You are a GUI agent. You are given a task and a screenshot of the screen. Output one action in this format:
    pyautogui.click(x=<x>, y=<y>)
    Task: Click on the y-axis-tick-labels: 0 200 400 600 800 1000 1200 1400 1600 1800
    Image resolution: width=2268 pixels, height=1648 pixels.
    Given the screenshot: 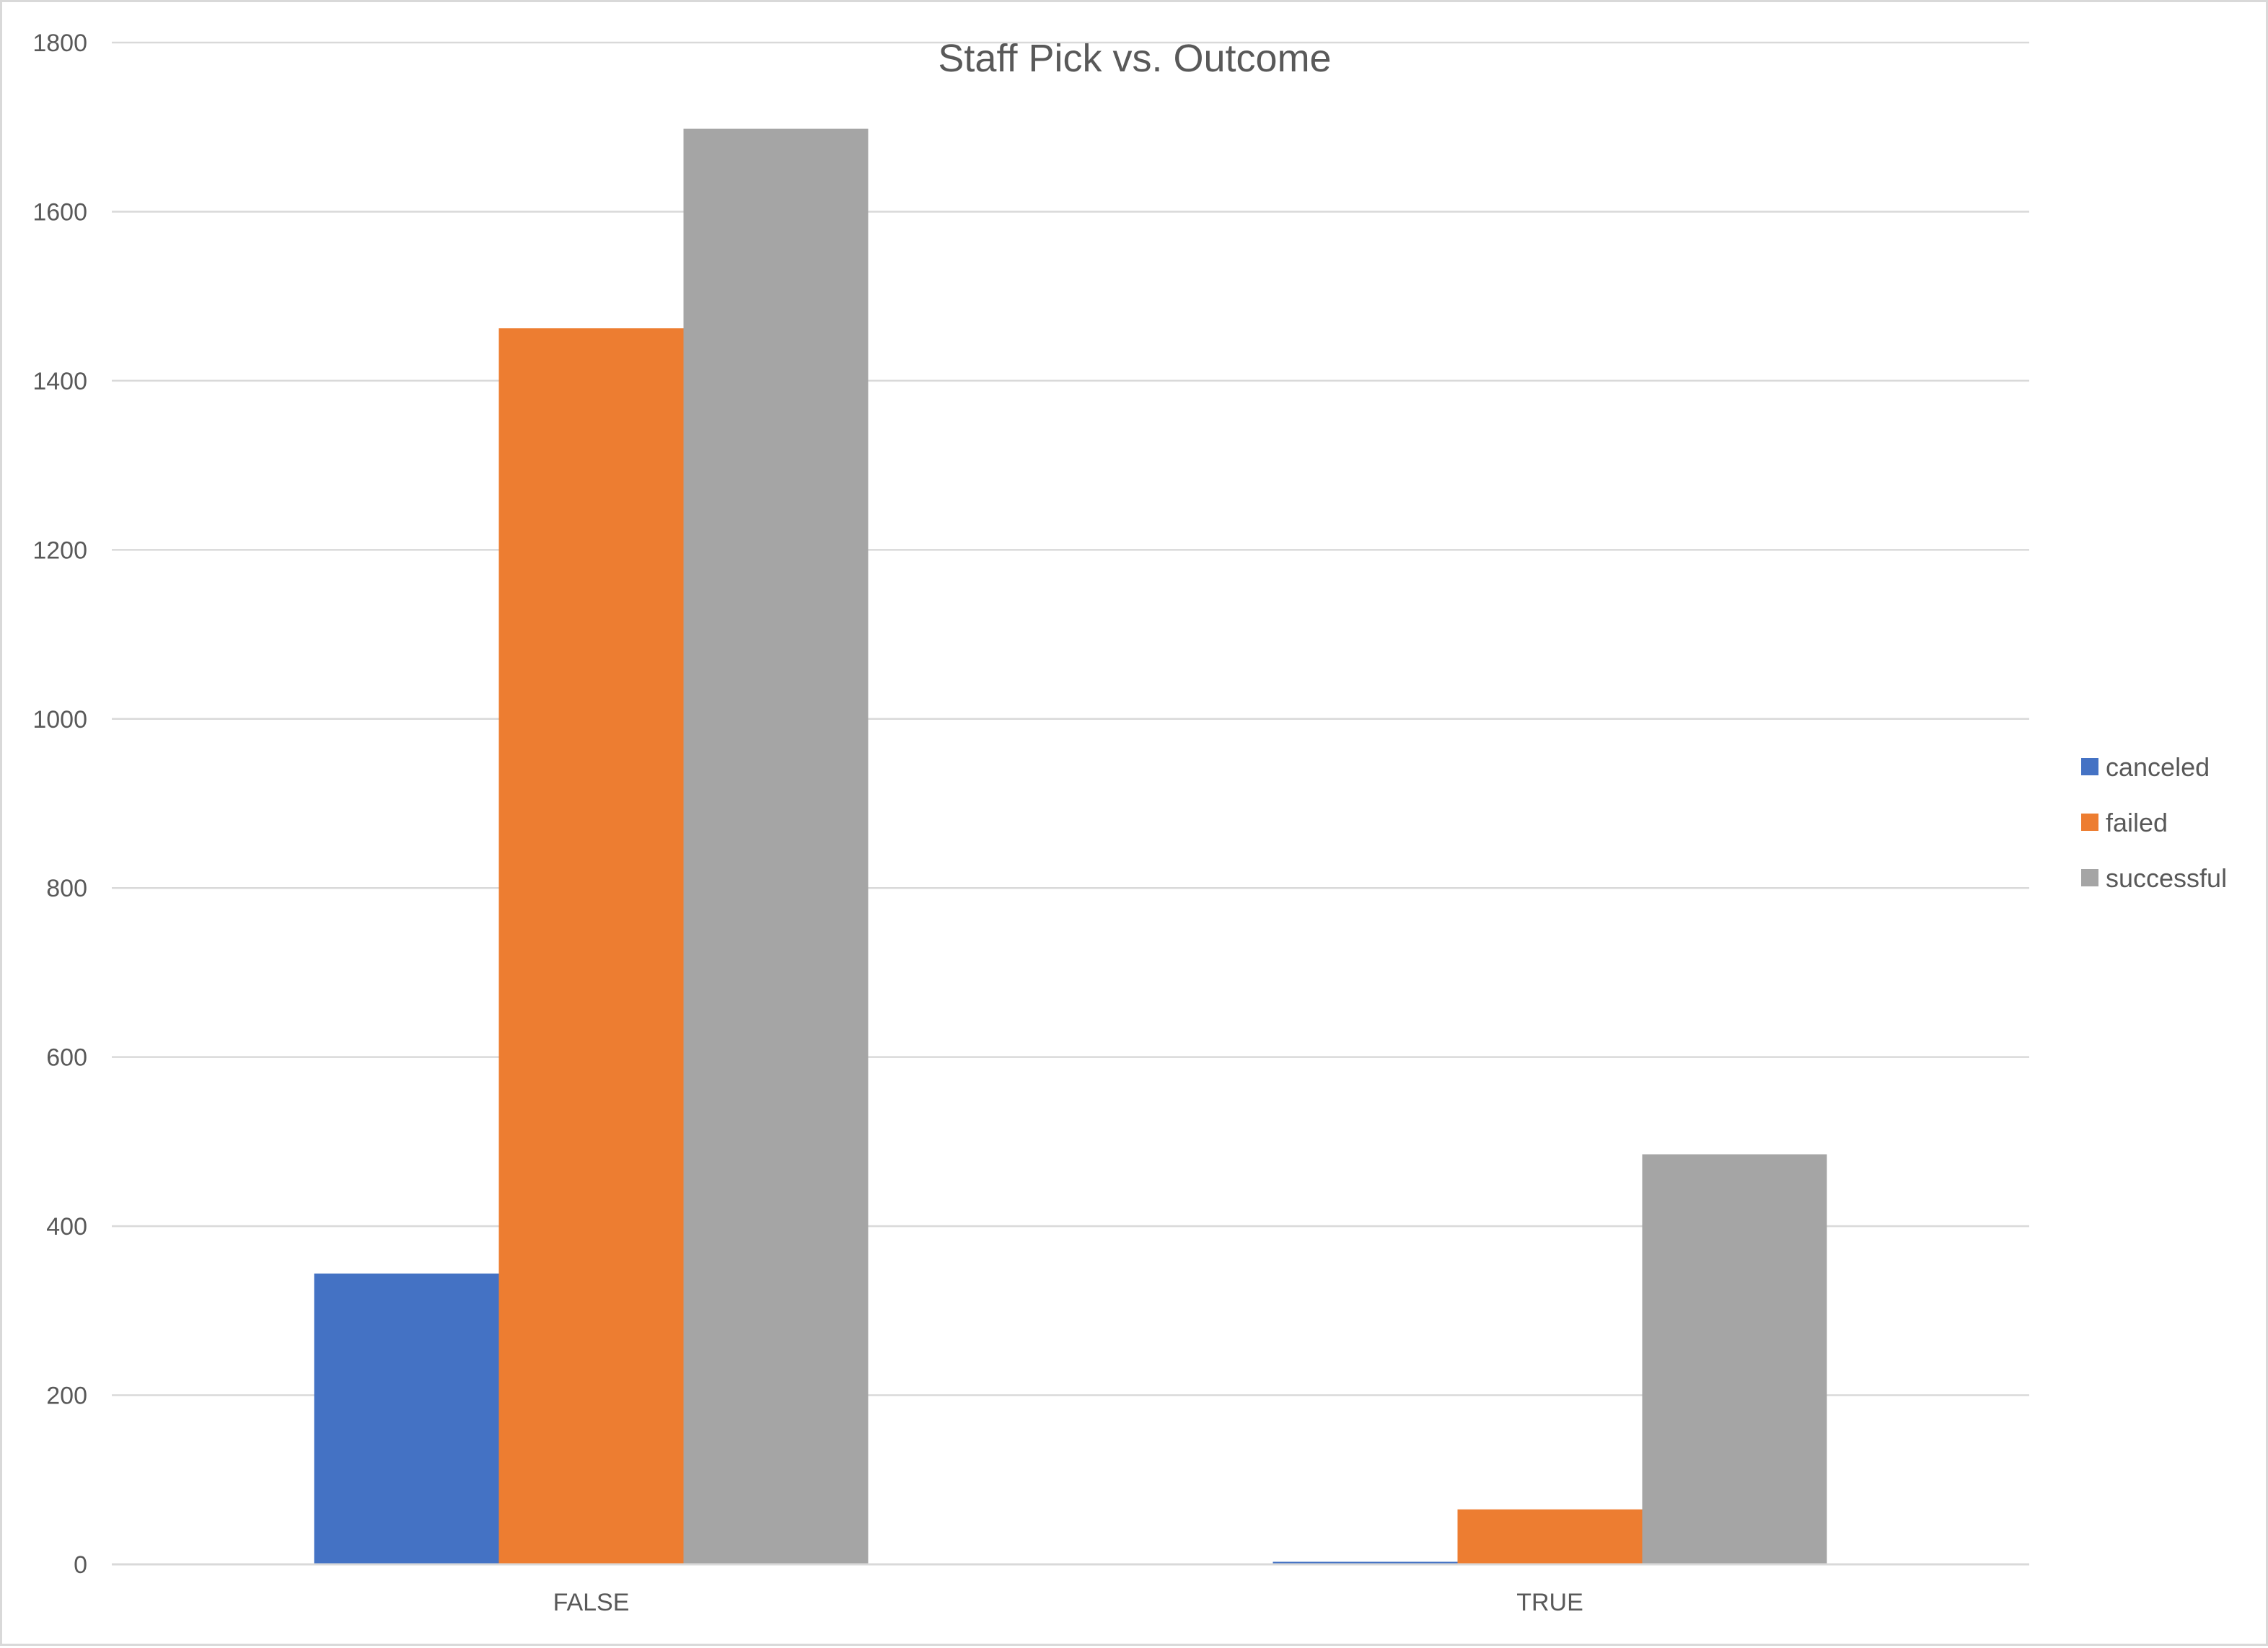 What is the action you would take?
    pyautogui.click(x=59, y=804)
    